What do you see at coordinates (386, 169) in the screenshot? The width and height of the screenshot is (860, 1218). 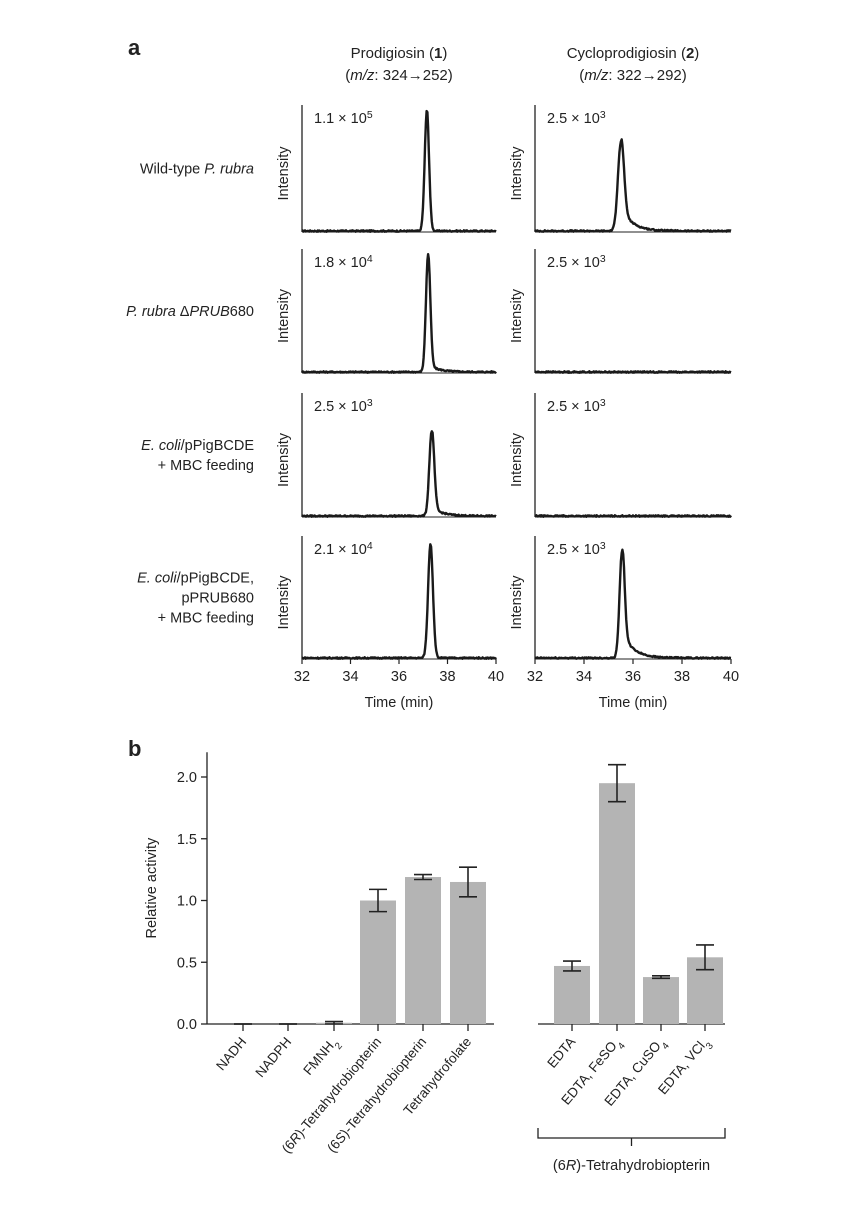 I see `chromatogram-panel: 1.1 × 105 Intensity` at bounding box center [386, 169].